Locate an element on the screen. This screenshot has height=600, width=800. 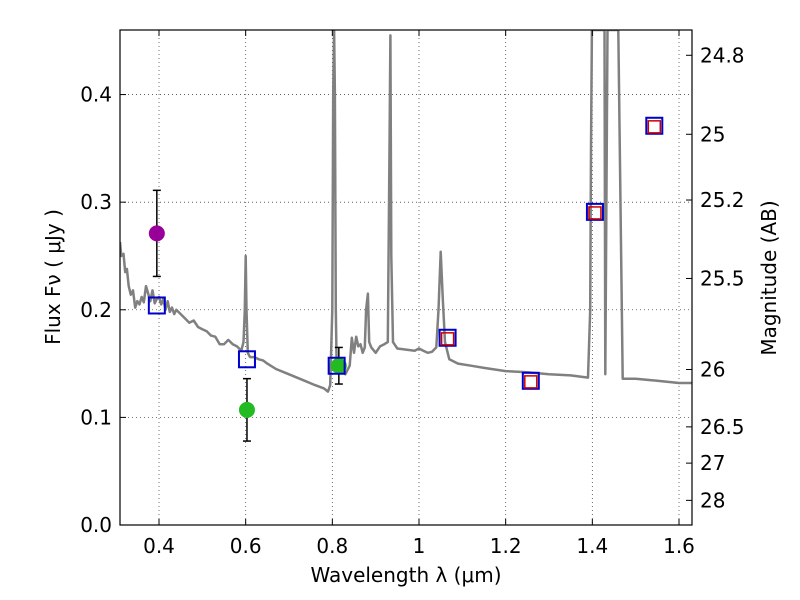
x-tick-label: 0.8 is located at coordinates (332, 546).